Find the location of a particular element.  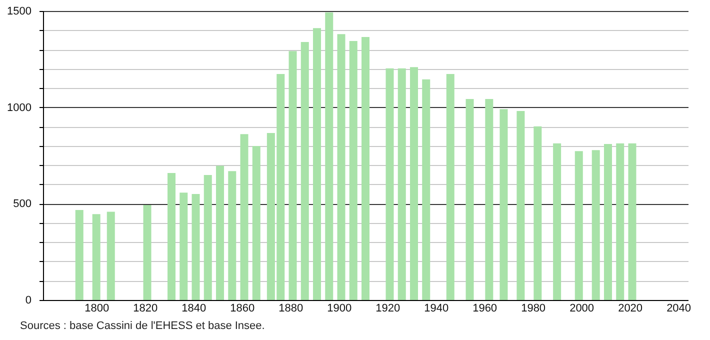

source-note: Sources : base Cassini de l'EHESS et base Insee. is located at coordinates (142, 326).